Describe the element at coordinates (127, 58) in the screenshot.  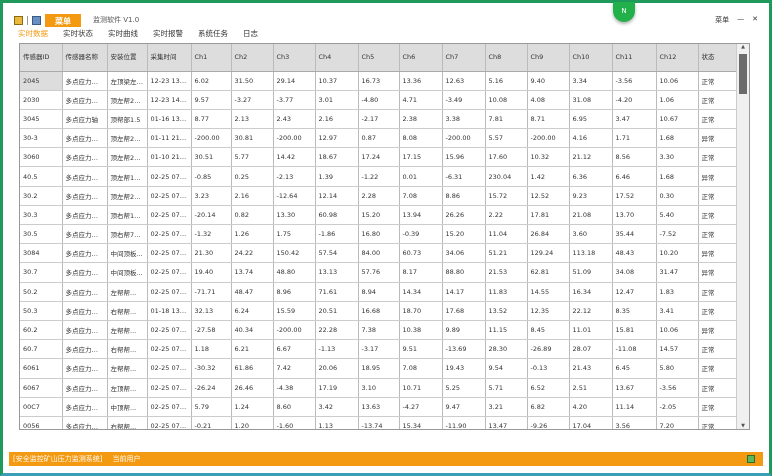
I see `column-header: 安装位置` at that location.